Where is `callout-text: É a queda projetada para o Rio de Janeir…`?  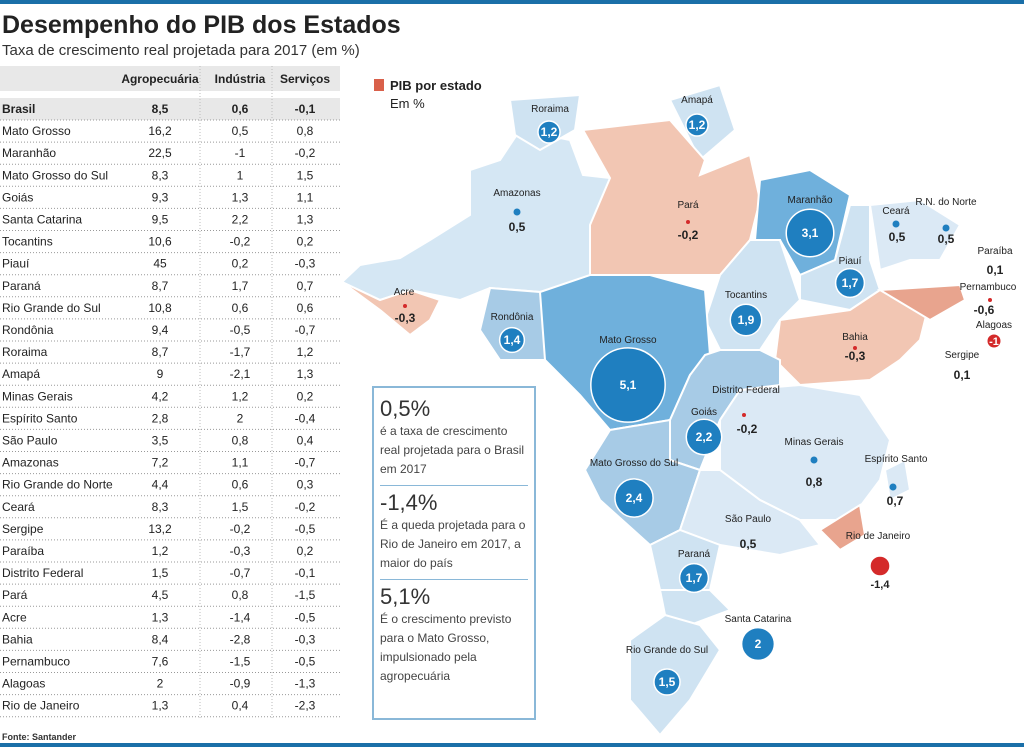 callout-text: É a queda projetada para o Rio de Janeir… is located at coordinates (454, 548).